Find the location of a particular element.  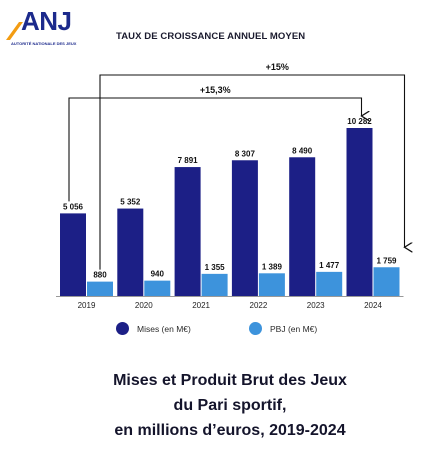

data-label-pbj-2021: 1 355 is located at coordinates (215, 267).